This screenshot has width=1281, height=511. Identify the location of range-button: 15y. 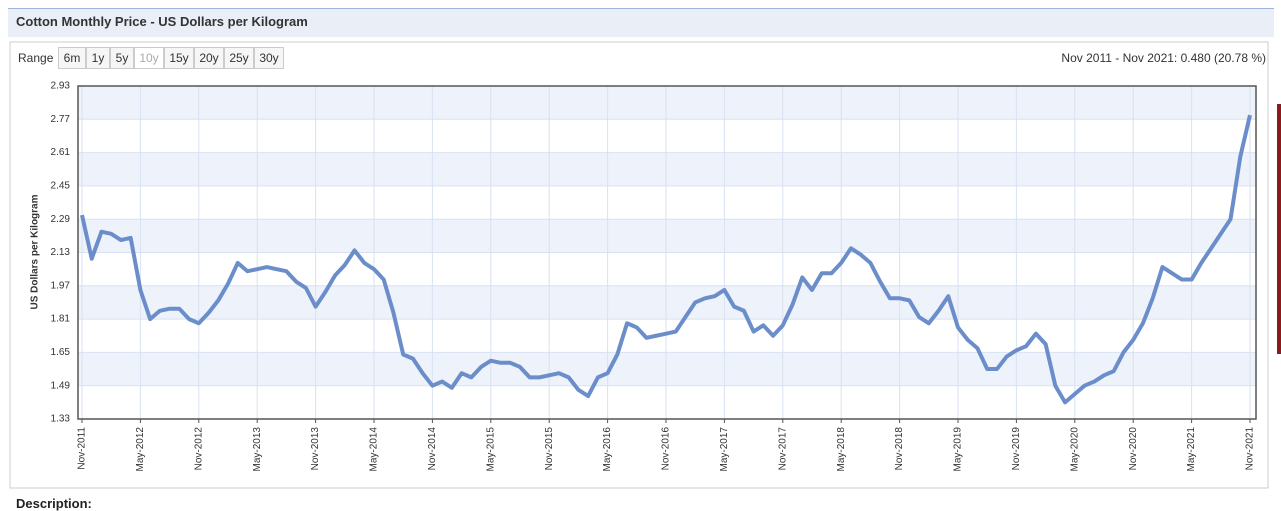
(179, 58).